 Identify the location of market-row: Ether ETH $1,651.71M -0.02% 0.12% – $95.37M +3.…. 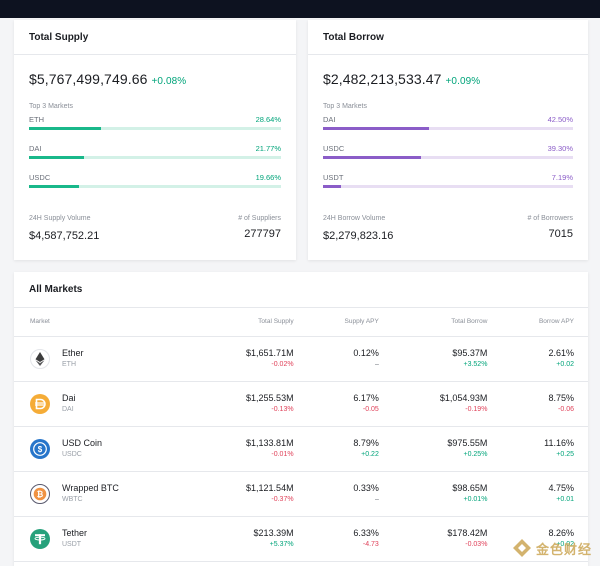
(301, 359).